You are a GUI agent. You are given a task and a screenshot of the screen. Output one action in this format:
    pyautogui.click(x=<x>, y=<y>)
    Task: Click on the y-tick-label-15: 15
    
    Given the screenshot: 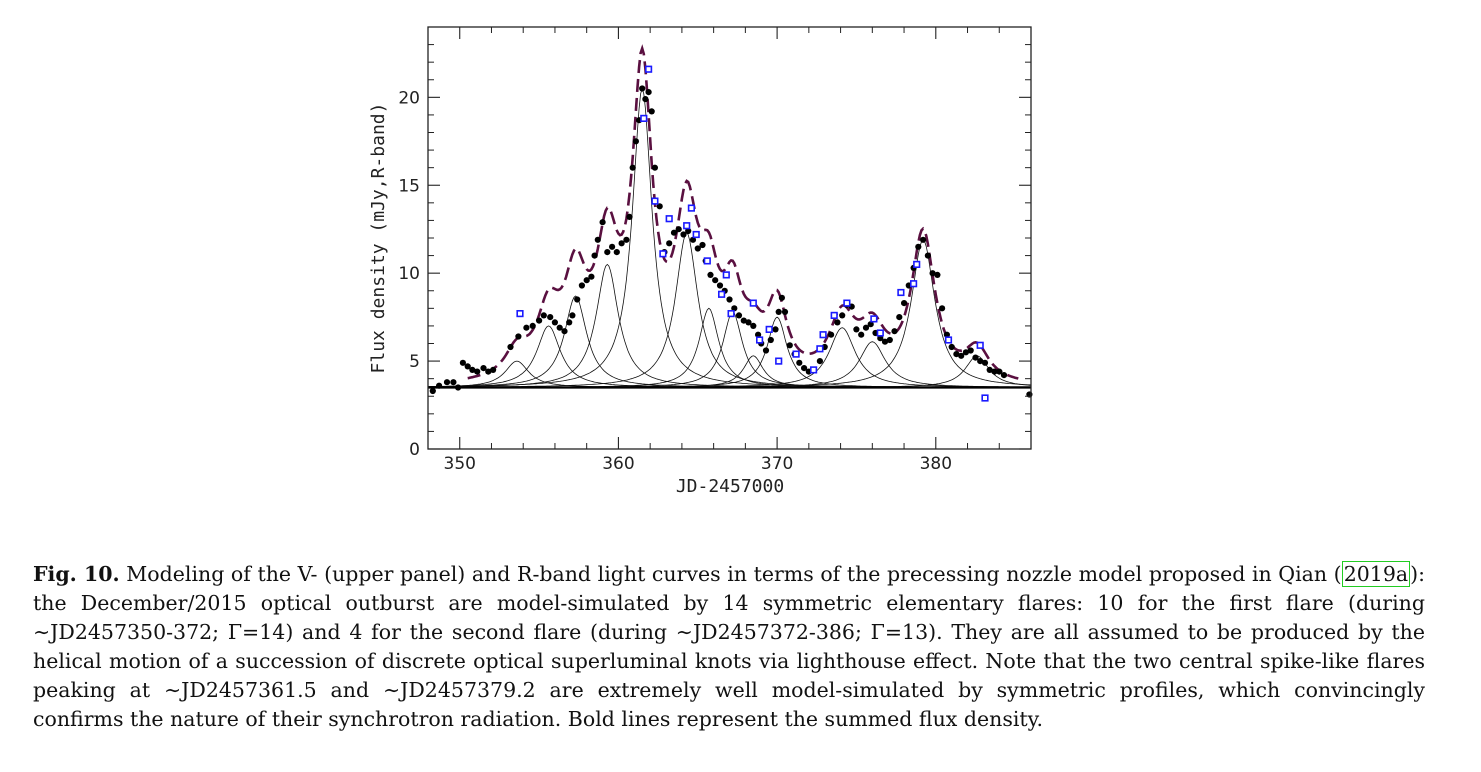 What is the action you would take?
    pyautogui.click(x=409, y=186)
    